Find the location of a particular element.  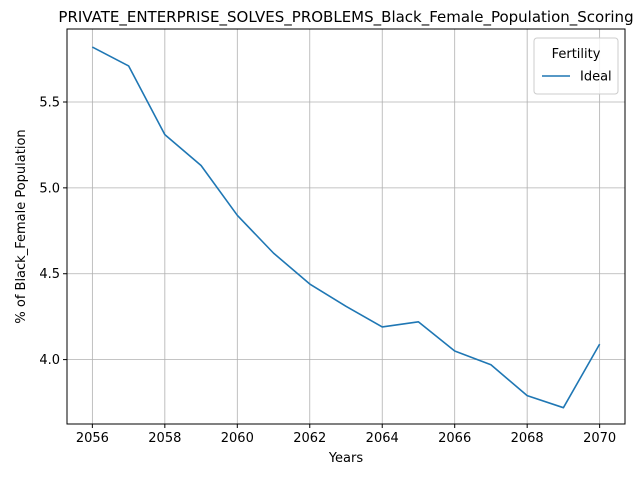

x-tick-label: 2058 is located at coordinates (164, 438).